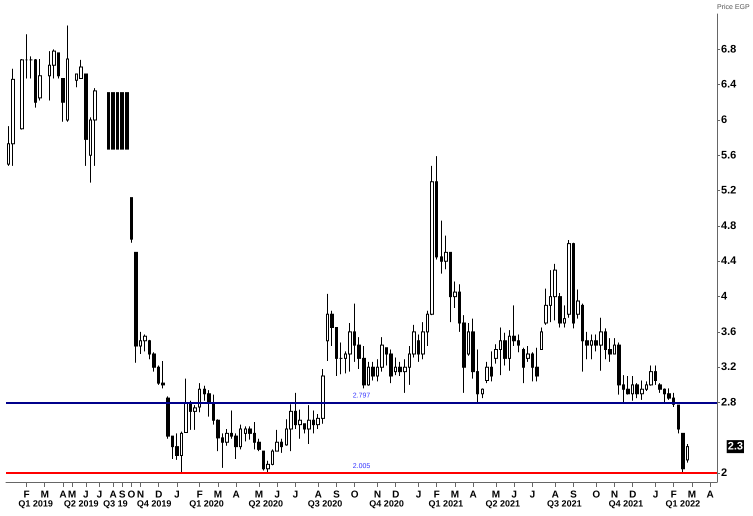 Image resolution: width=753 pixels, height=516 pixels. What do you see at coordinates (724, 120) in the screenshot?
I see `y-tick-label: 6` at bounding box center [724, 120].